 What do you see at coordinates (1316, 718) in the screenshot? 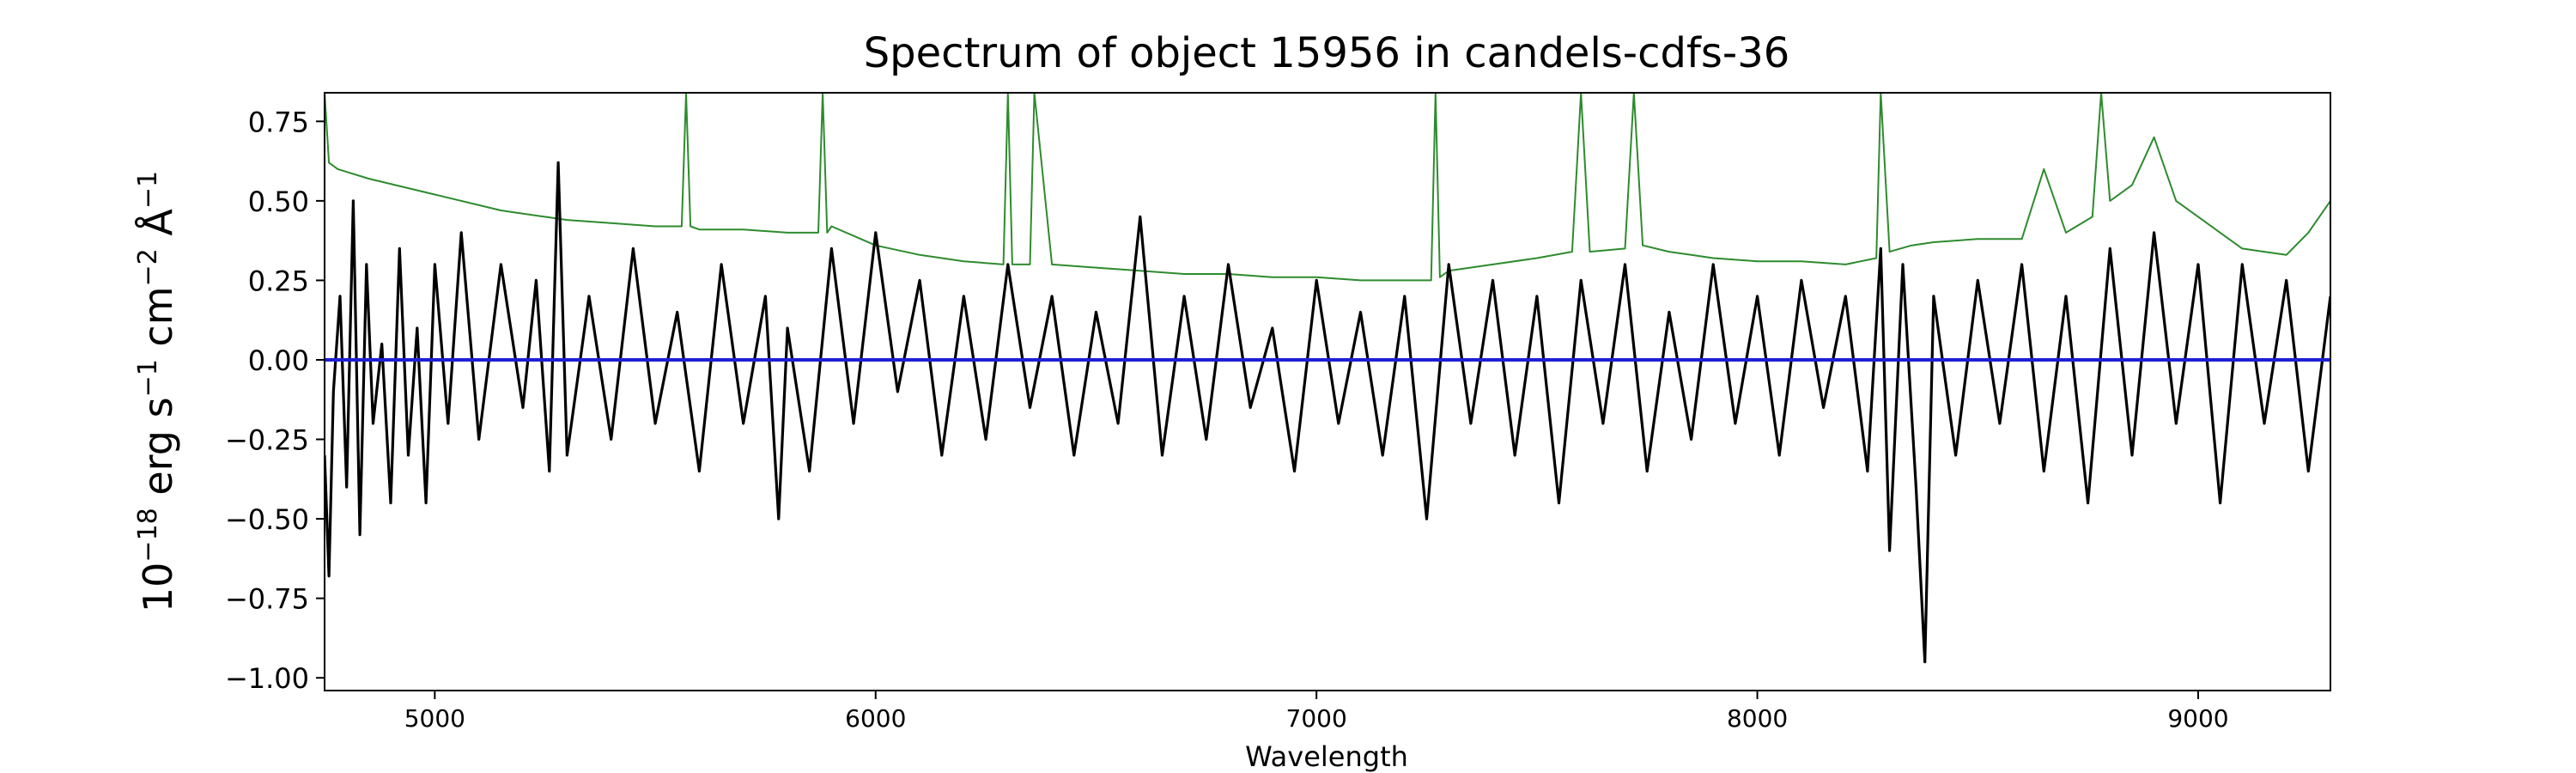
I see `x-tick-label: 7000` at bounding box center [1316, 718].